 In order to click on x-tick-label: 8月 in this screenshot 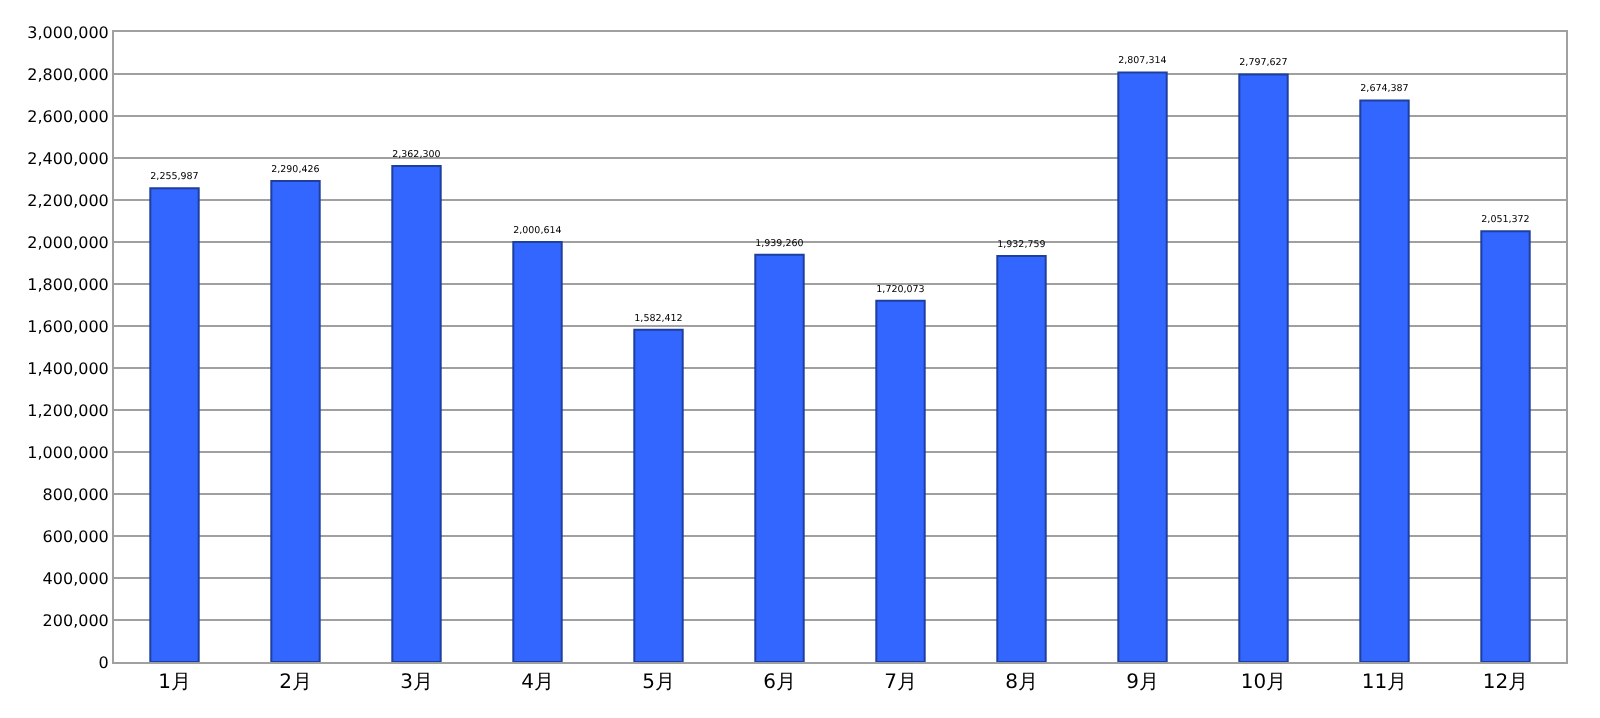, I will do `click(1021, 683)`.